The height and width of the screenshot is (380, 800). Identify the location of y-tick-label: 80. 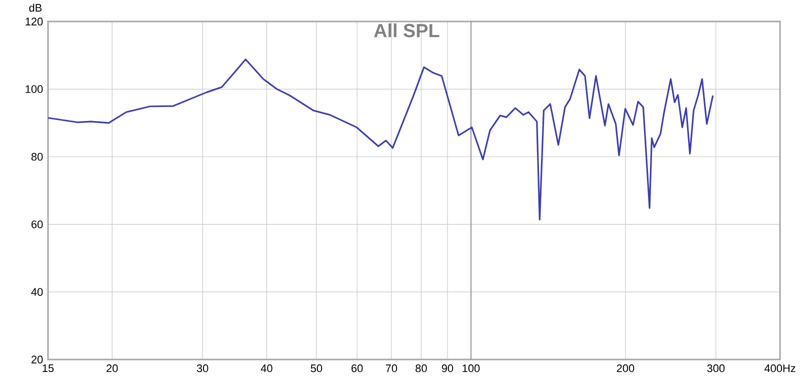
(37, 157).